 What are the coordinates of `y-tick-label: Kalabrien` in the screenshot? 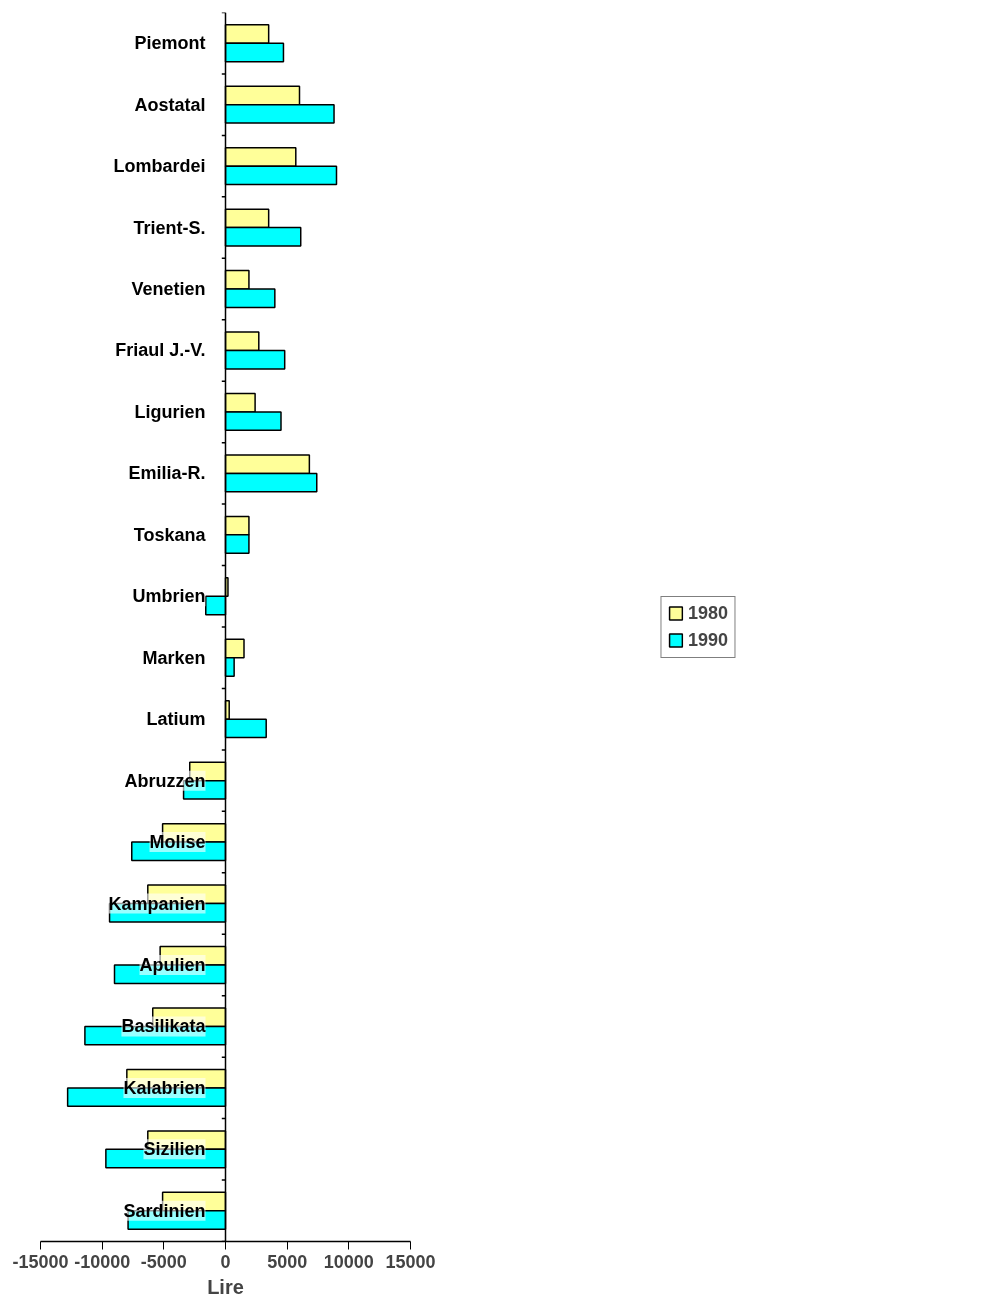 It's located at (164, 1087).